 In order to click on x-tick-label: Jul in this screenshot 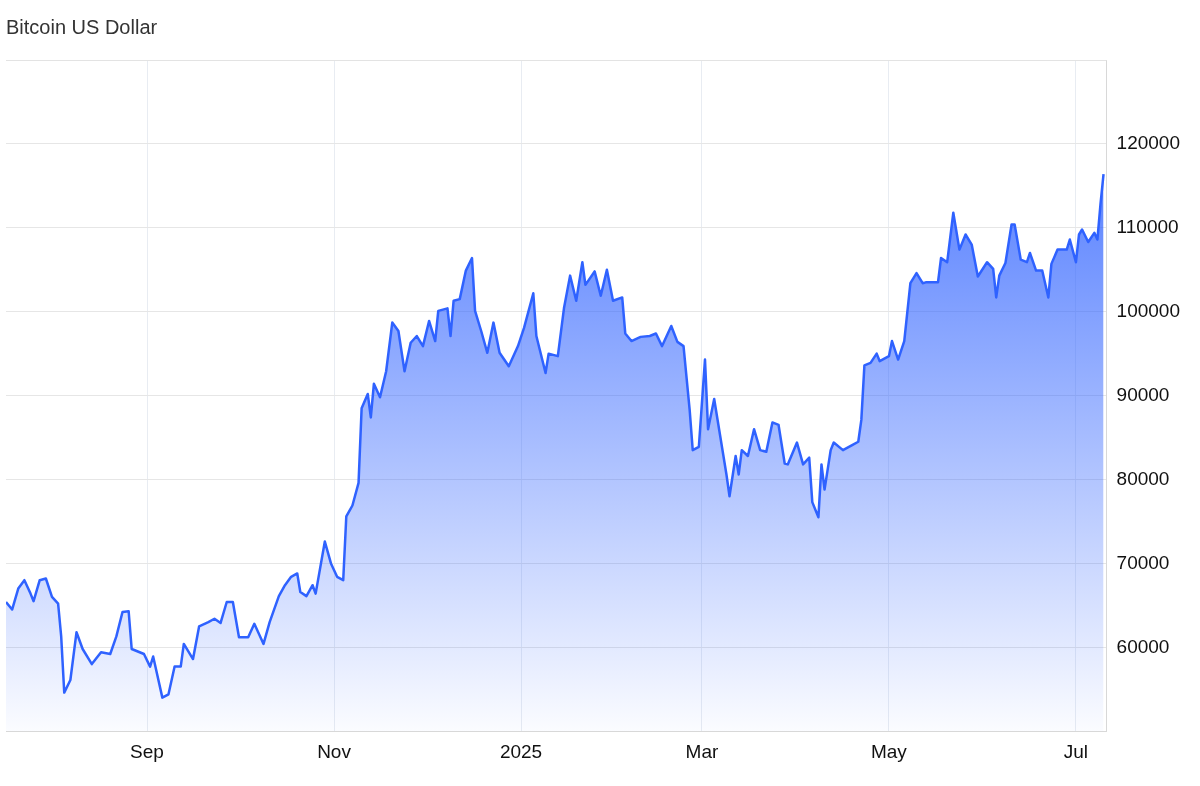, I will do `click(1076, 751)`.